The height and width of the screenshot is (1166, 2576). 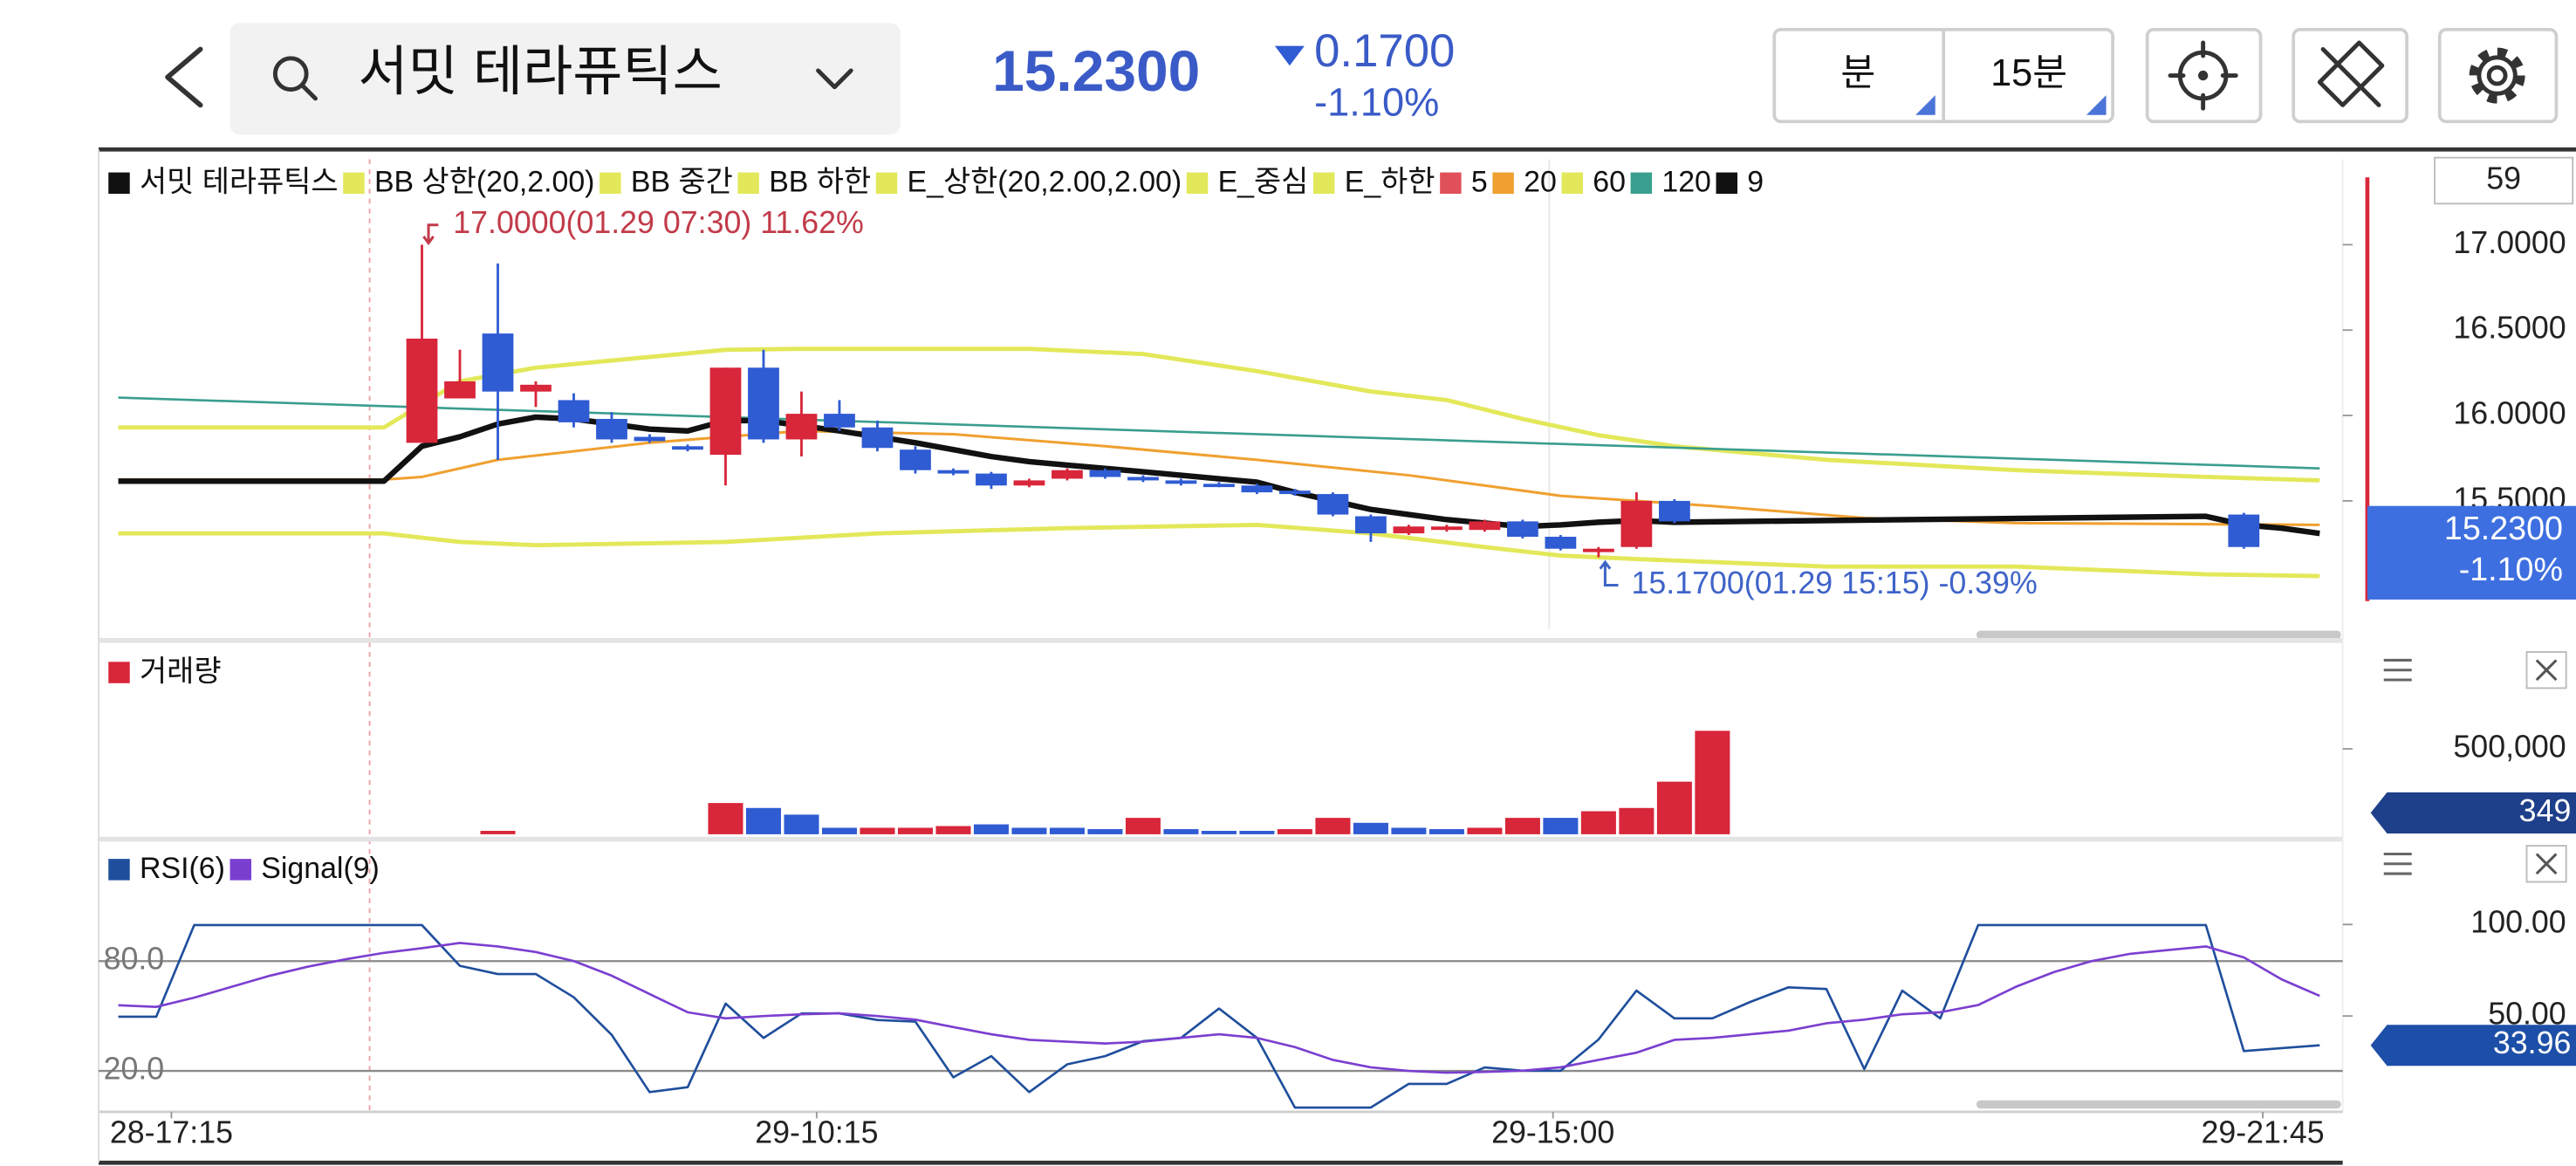 What do you see at coordinates (2350, 75) in the screenshot?
I see `drawing-tool-button` at bounding box center [2350, 75].